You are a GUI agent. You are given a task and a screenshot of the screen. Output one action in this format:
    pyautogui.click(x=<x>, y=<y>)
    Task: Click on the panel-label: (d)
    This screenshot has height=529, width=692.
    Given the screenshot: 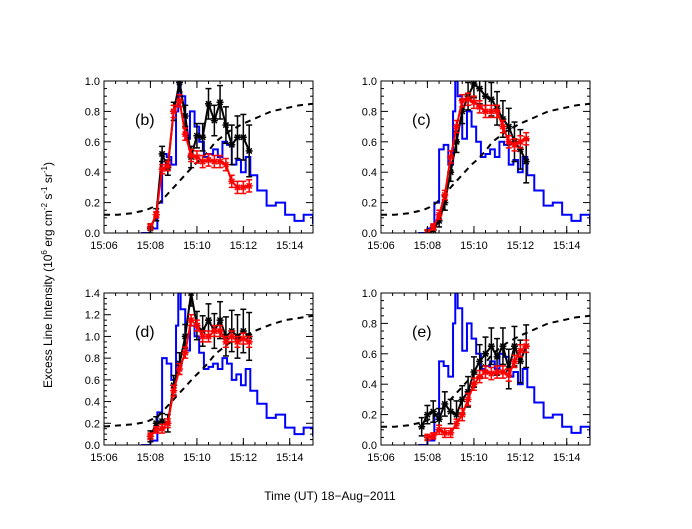 What is the action you would take?
    pyautogui.click(x=145, y=332)
    